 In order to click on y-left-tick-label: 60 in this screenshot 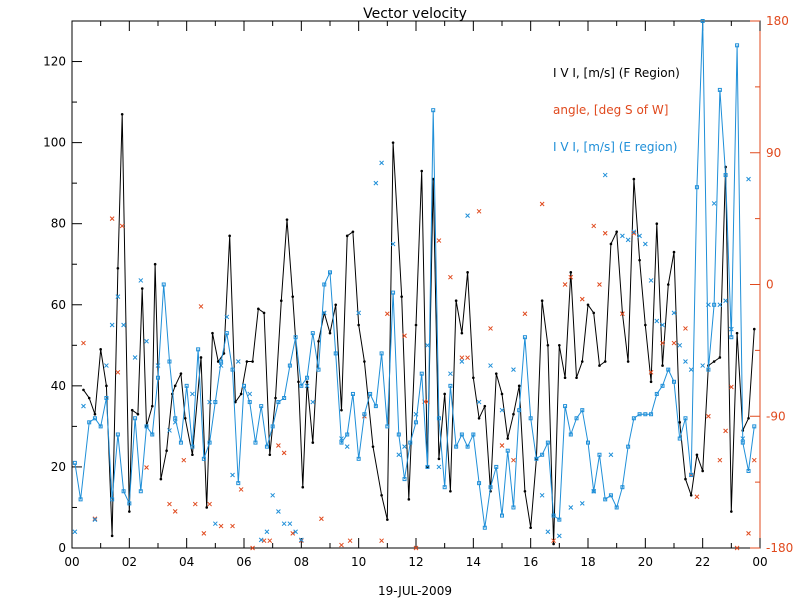, I will do `click(58, 305)`.